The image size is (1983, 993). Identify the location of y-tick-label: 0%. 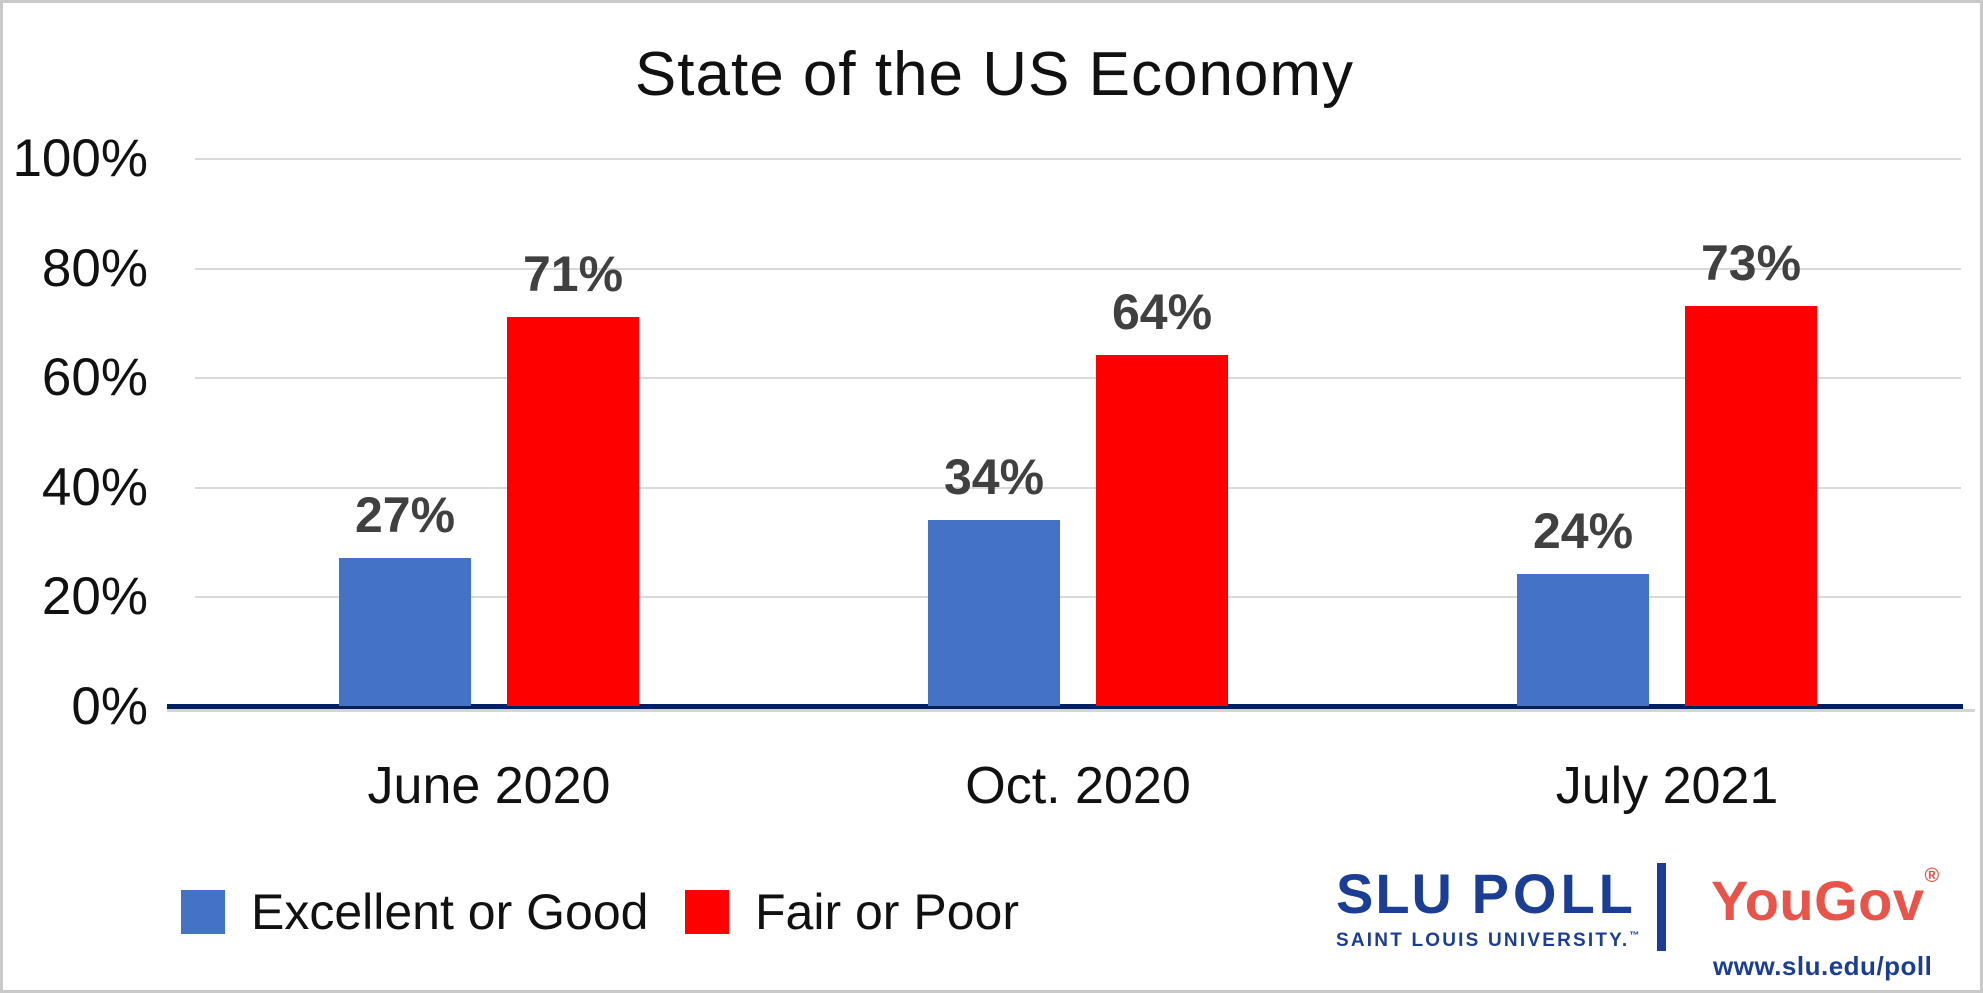
(109, 706).